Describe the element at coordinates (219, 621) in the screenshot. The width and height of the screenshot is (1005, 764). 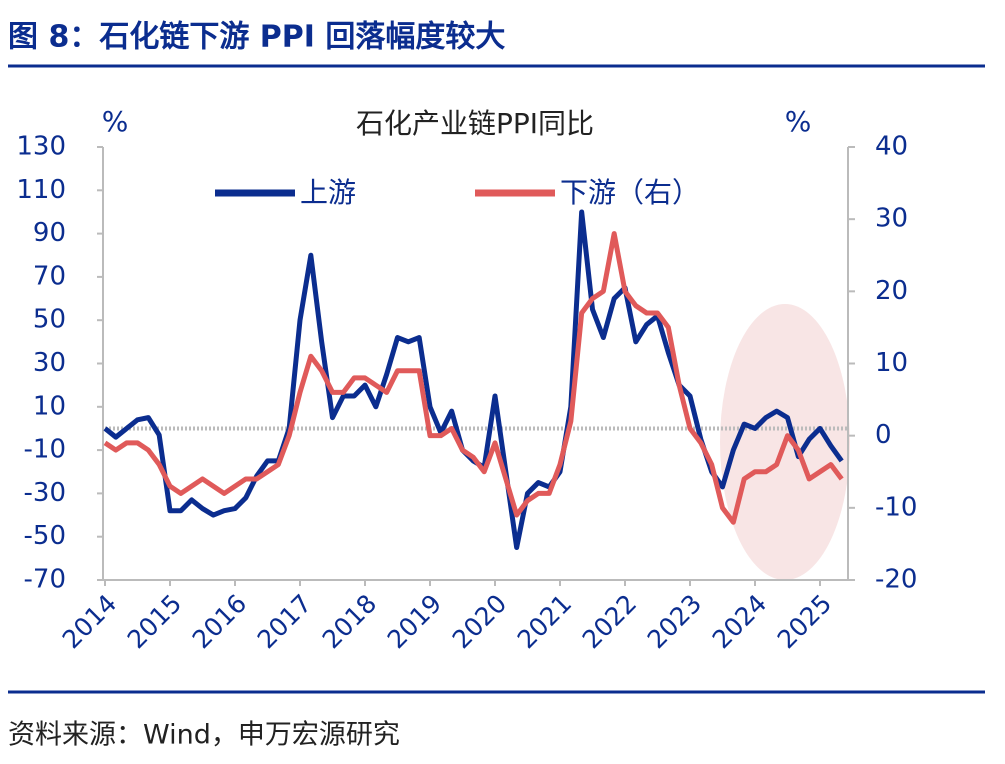
I see `x-tick-label: 2016` at that location.